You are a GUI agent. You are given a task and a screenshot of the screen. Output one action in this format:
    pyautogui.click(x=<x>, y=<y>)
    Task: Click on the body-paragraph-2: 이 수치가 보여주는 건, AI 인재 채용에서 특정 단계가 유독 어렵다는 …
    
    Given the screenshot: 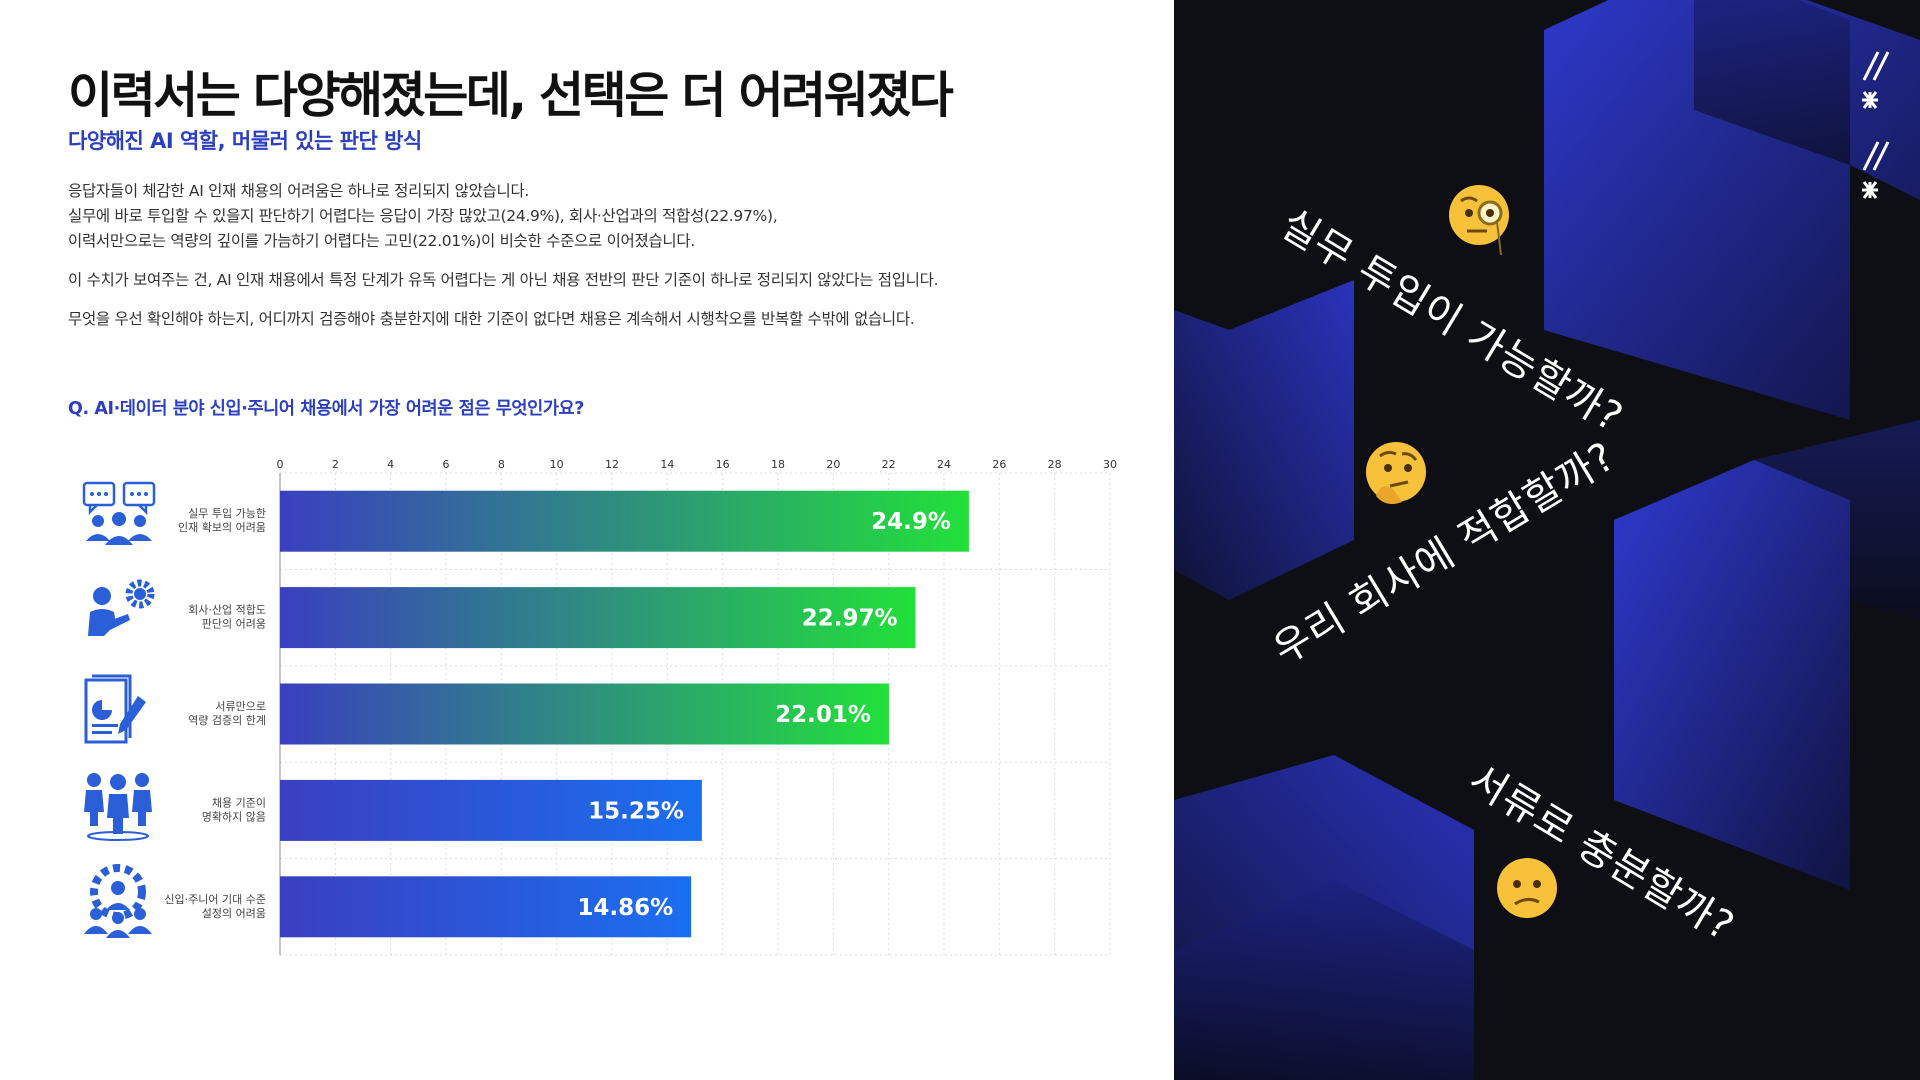 What is the action you would take?
    pyautogui.click(x=503, y=280)
    